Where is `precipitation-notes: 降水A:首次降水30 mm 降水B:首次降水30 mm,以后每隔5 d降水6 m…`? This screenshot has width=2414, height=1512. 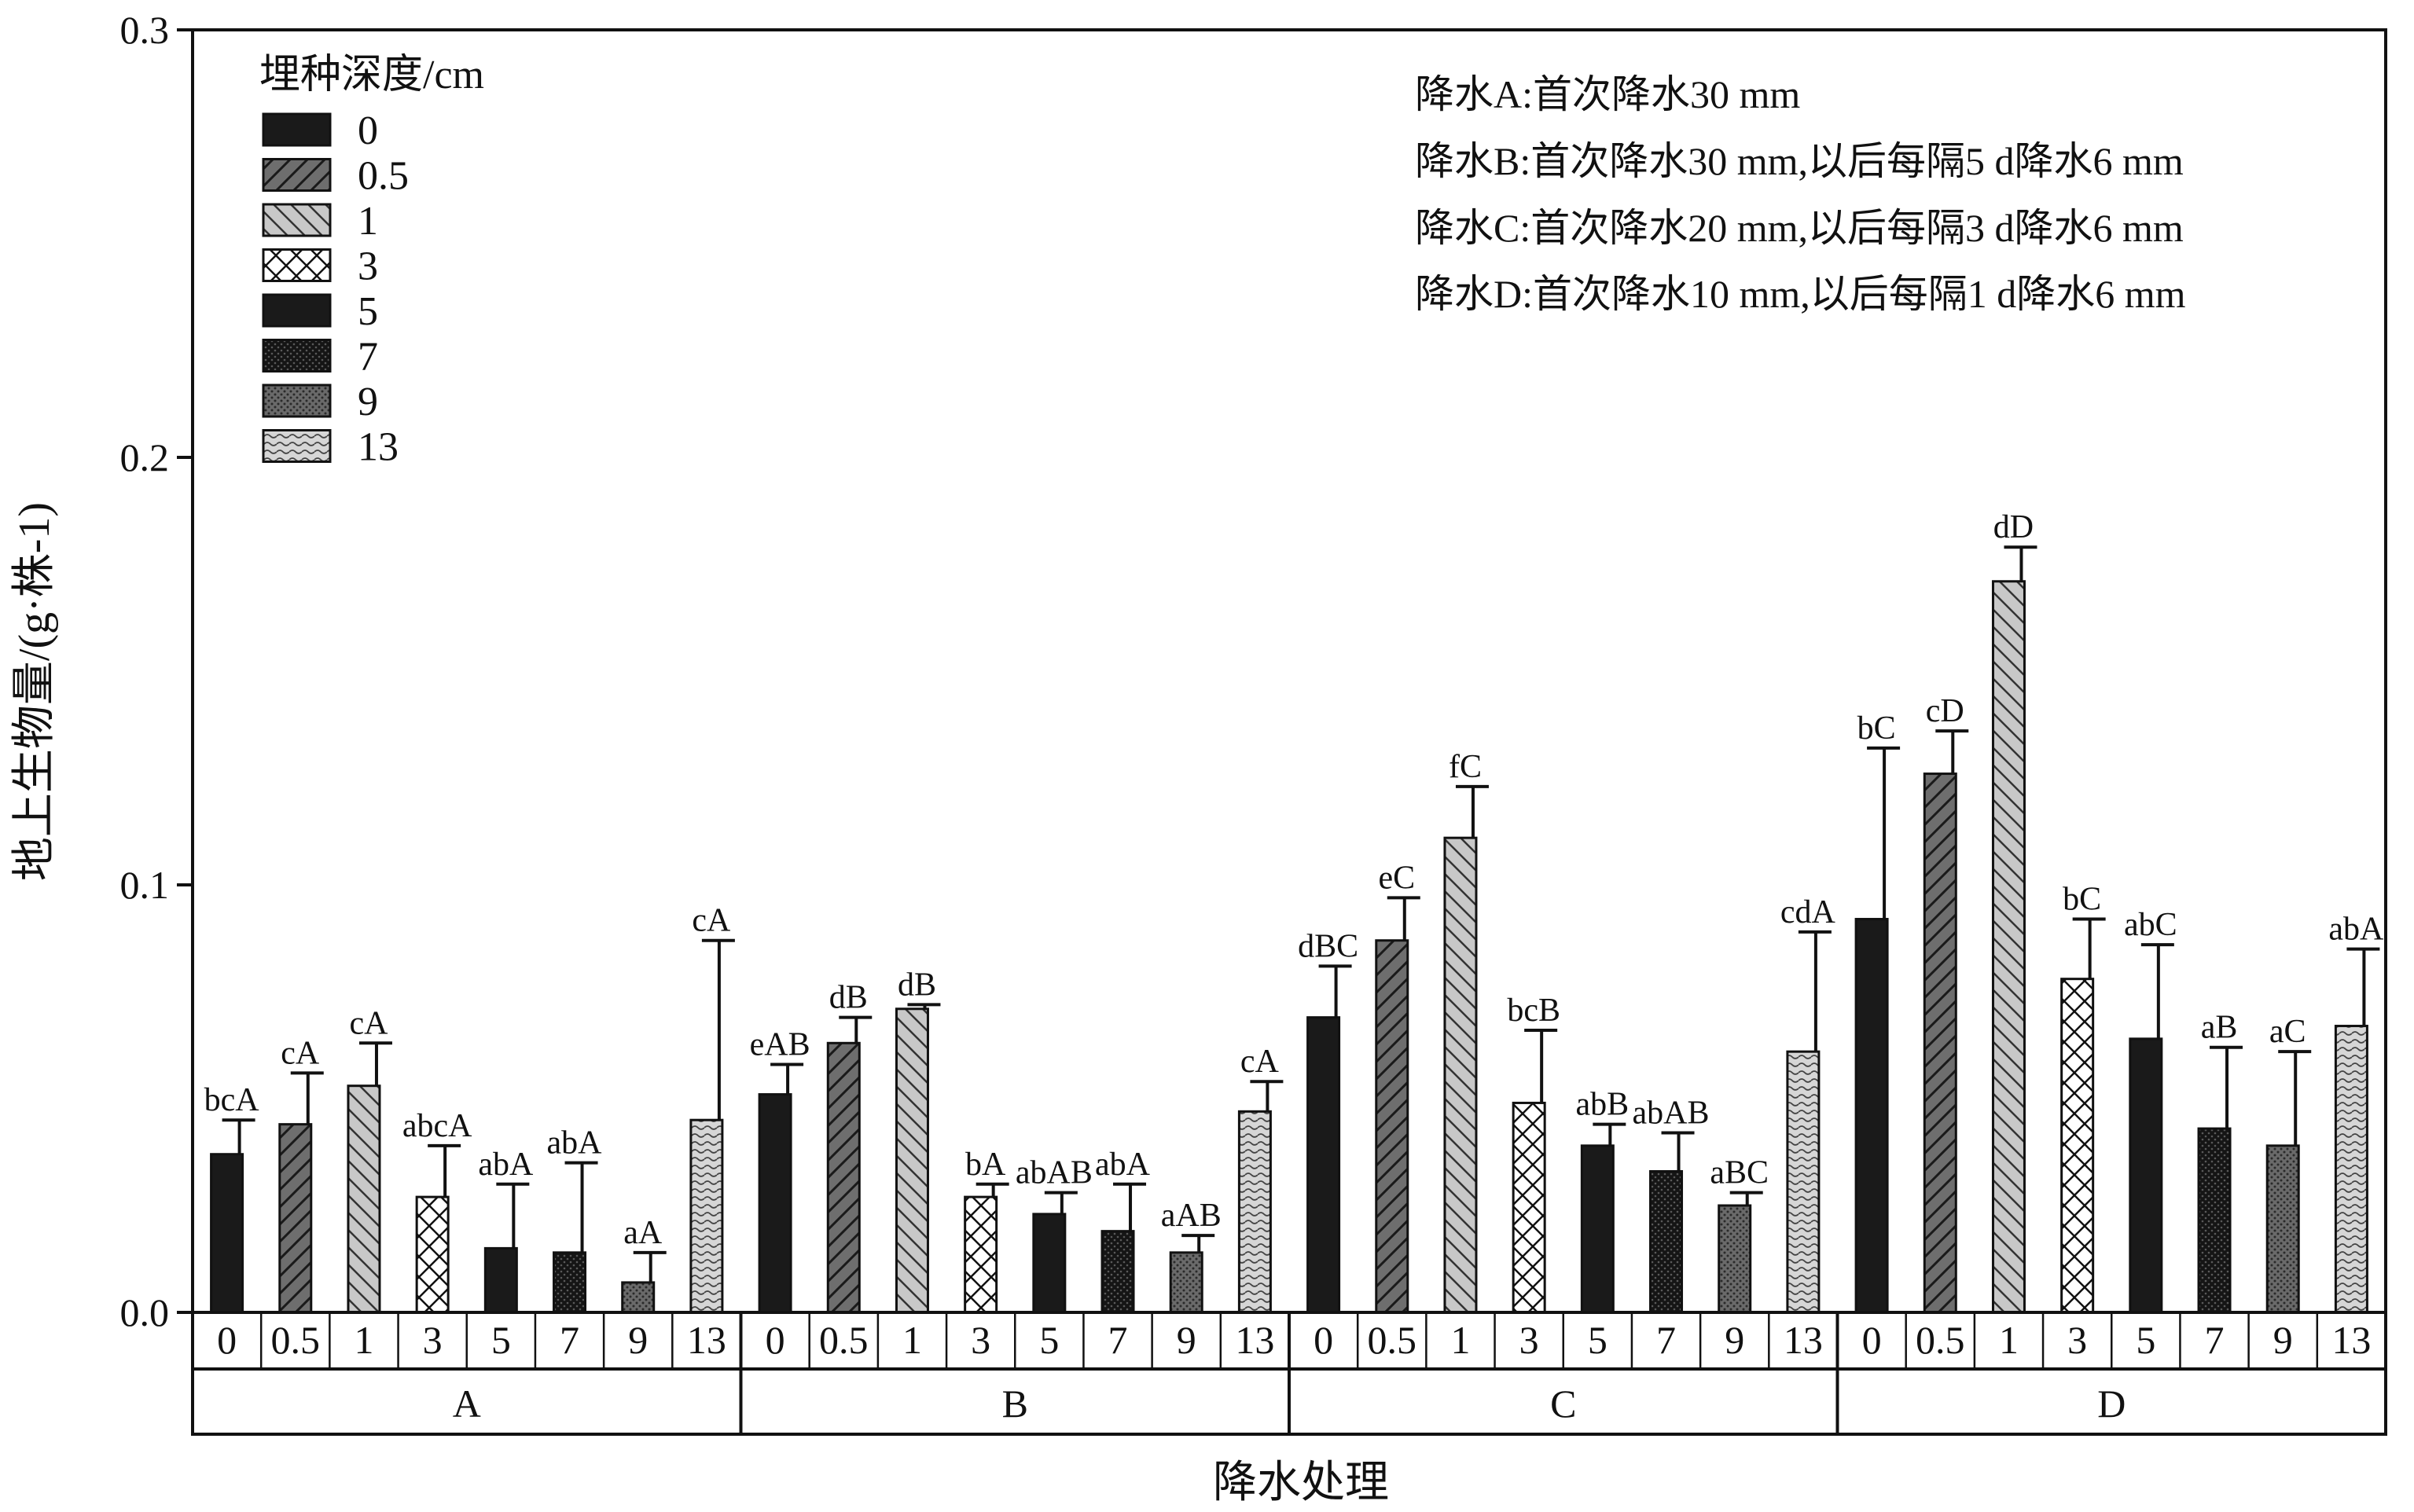 precipitation-notes: 降水A:首次降水30 mm 降水B:首次降水30 mm,以后每隔5 d降水6 m… is located at coordinates (1800, 194).